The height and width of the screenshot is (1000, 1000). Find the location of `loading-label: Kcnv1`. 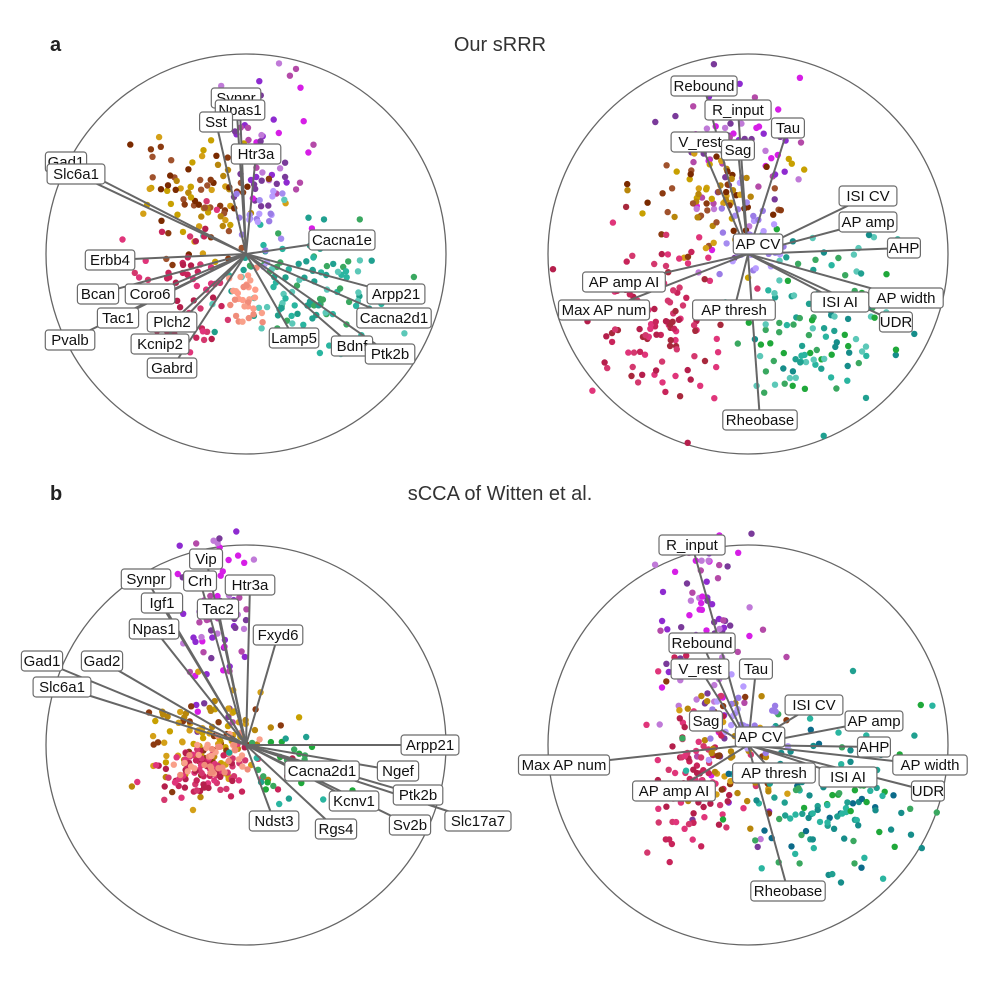

loading-label: Kcnv1 is located at coordinates (354, 801).